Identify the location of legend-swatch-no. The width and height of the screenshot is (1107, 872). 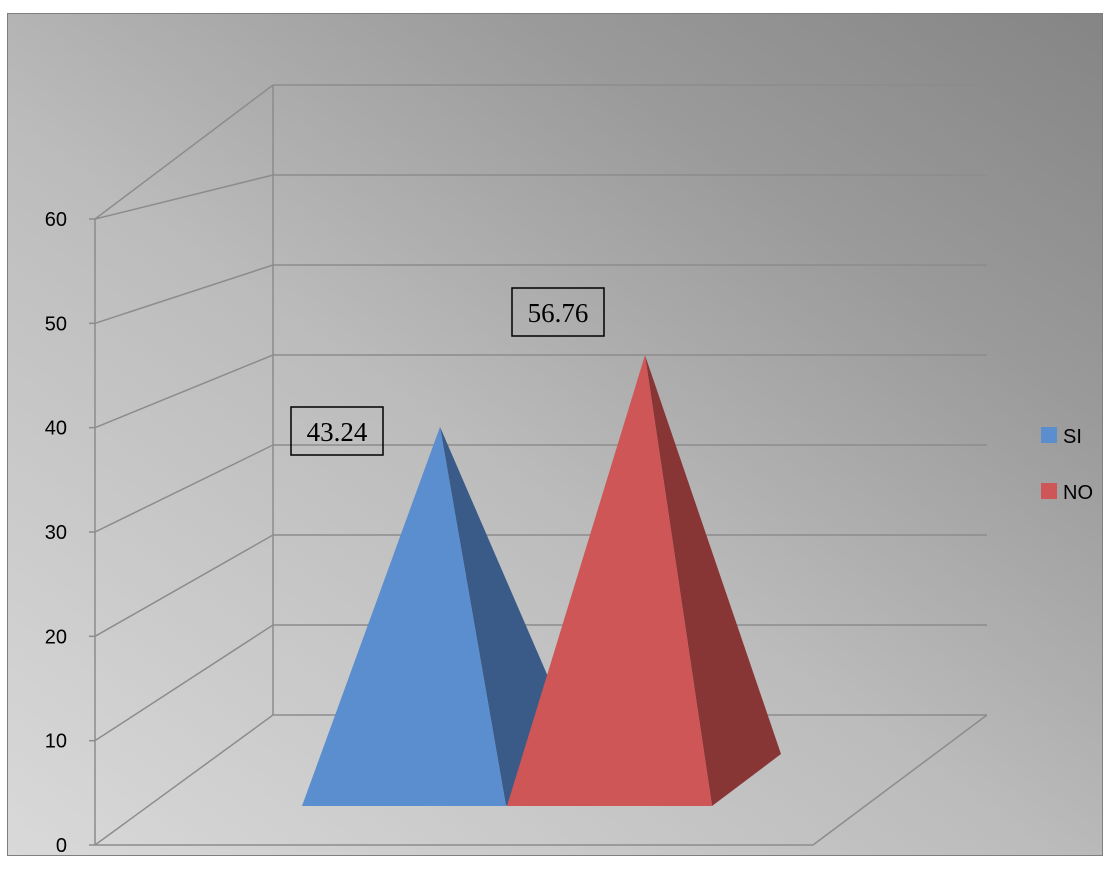
(1049, 491).